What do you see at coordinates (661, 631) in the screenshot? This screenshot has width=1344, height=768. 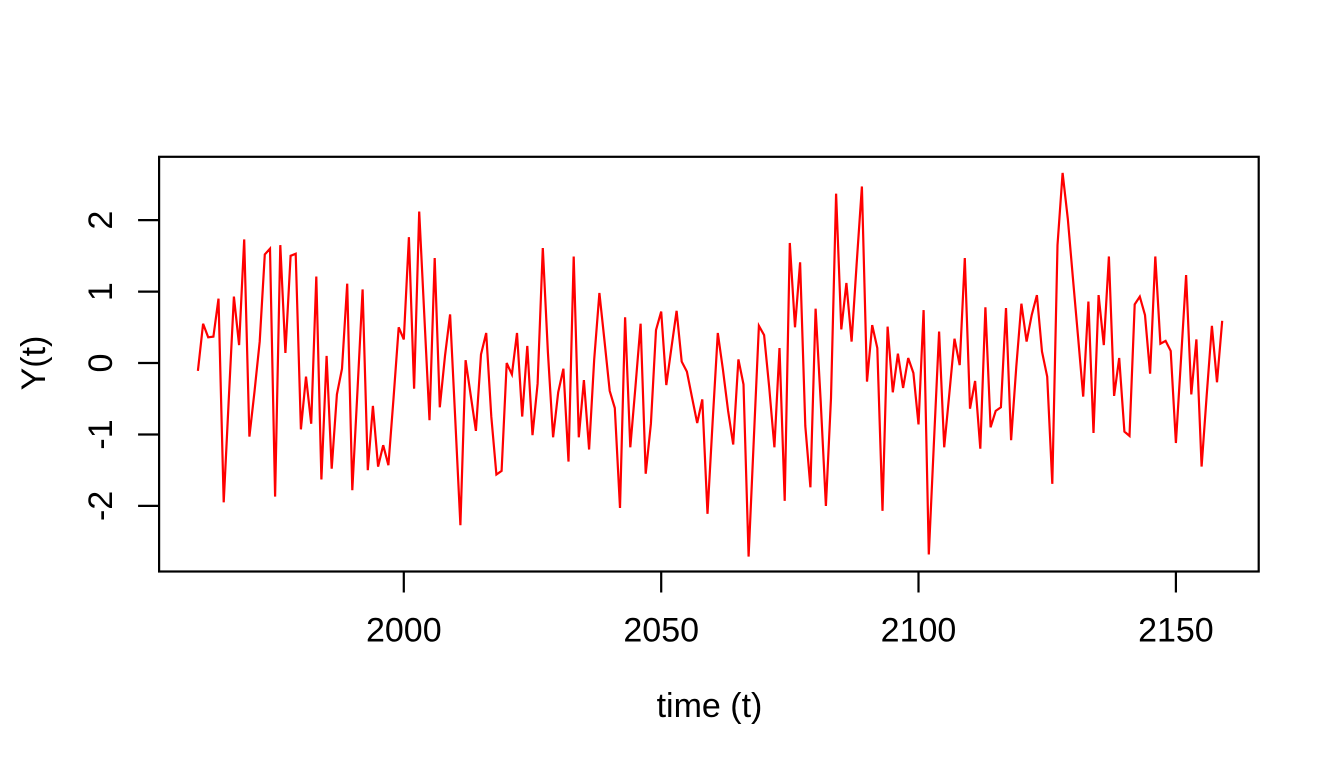 I see `svg-text: 2050` at bounding box center [661, 631].